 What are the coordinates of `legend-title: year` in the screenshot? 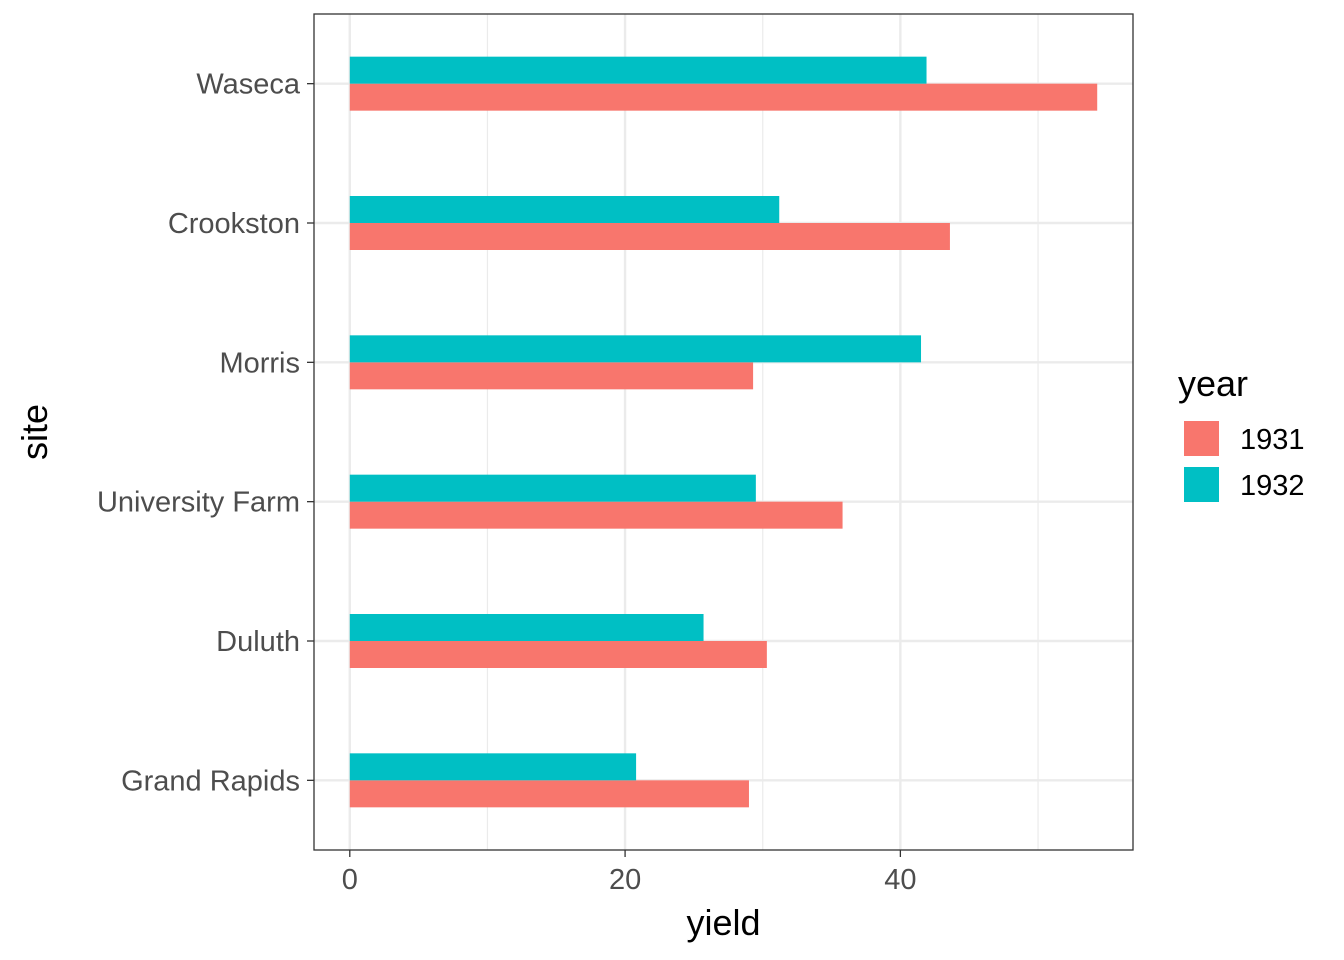 It's located at (1213, 383).